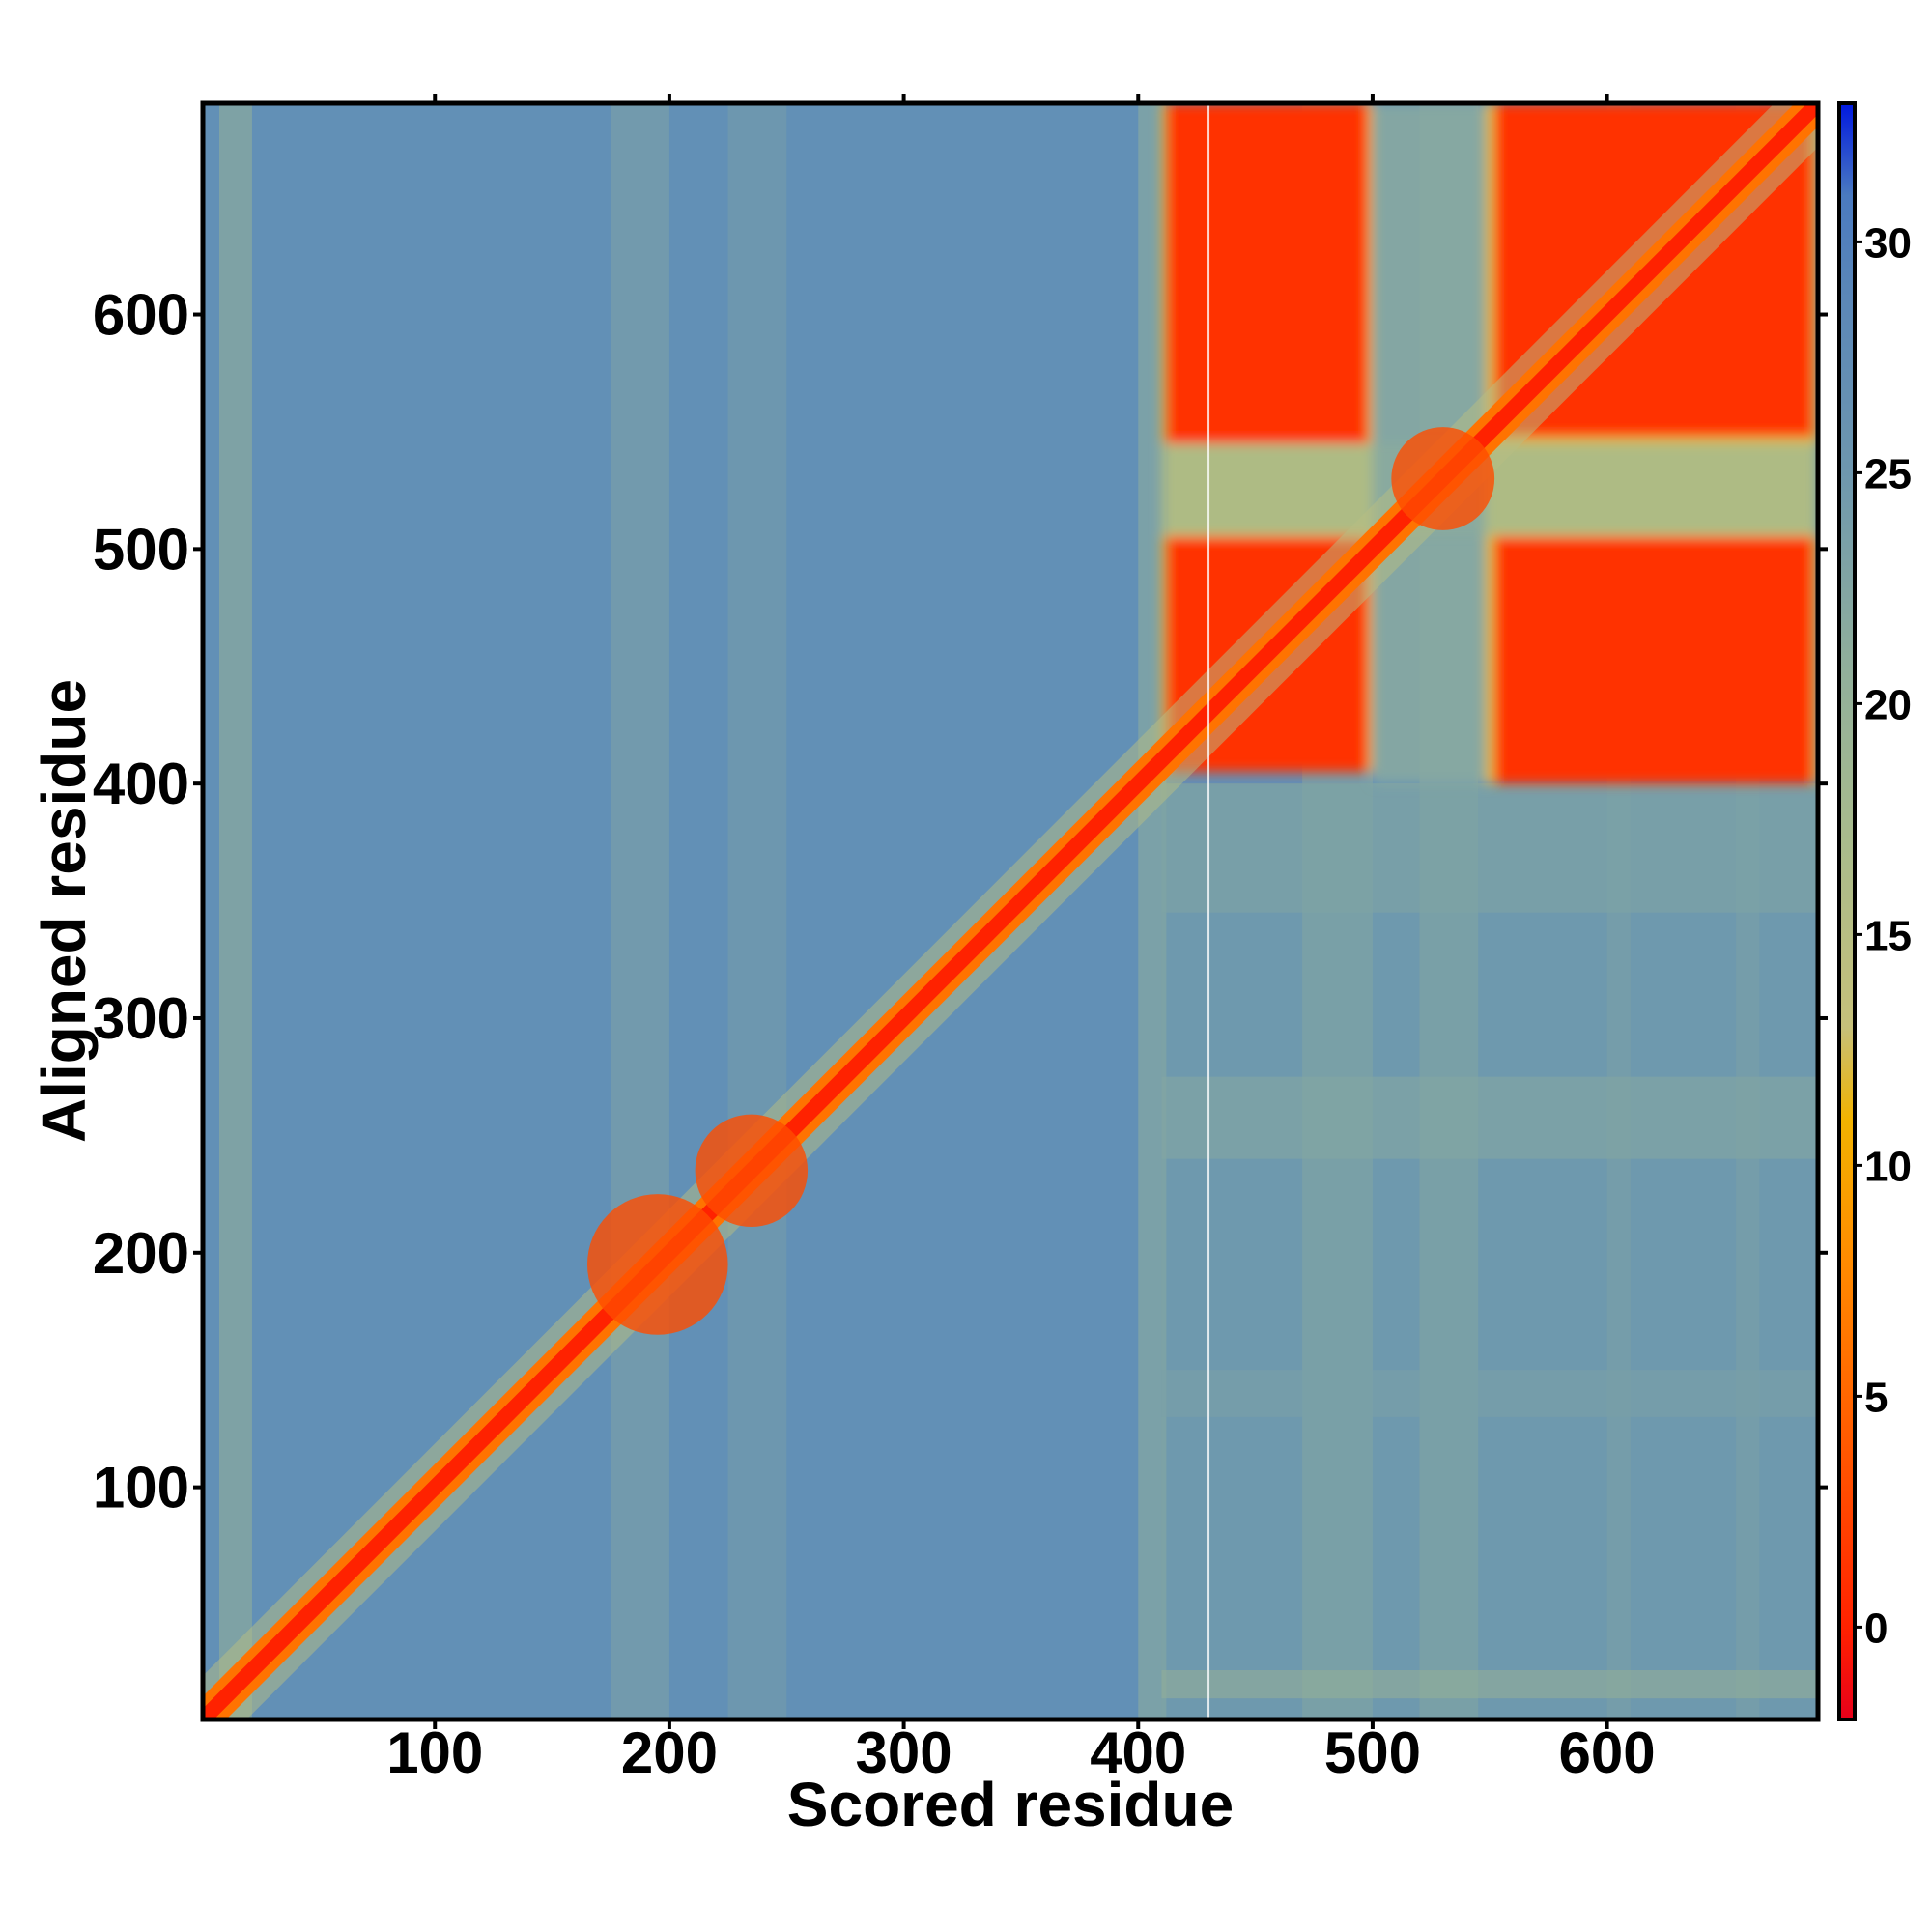 This screenshot has width=1932, height=1932. What do you see at coordinates (1888, 473) in the screenshot?
I see `colorbar-tick-label: 25` at bounding box center [1888, 473].